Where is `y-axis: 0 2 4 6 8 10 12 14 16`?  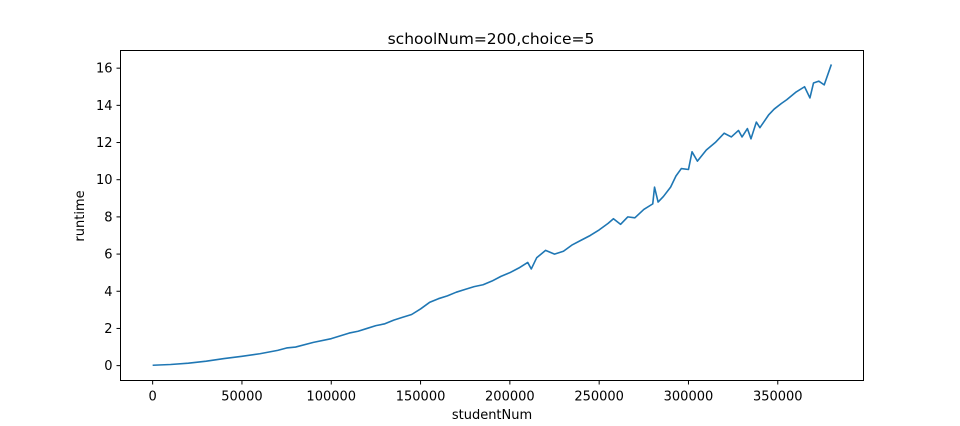 y-axis: 0 2 4 6 8 10 12 14 16 is located at coordinates (108, 218).